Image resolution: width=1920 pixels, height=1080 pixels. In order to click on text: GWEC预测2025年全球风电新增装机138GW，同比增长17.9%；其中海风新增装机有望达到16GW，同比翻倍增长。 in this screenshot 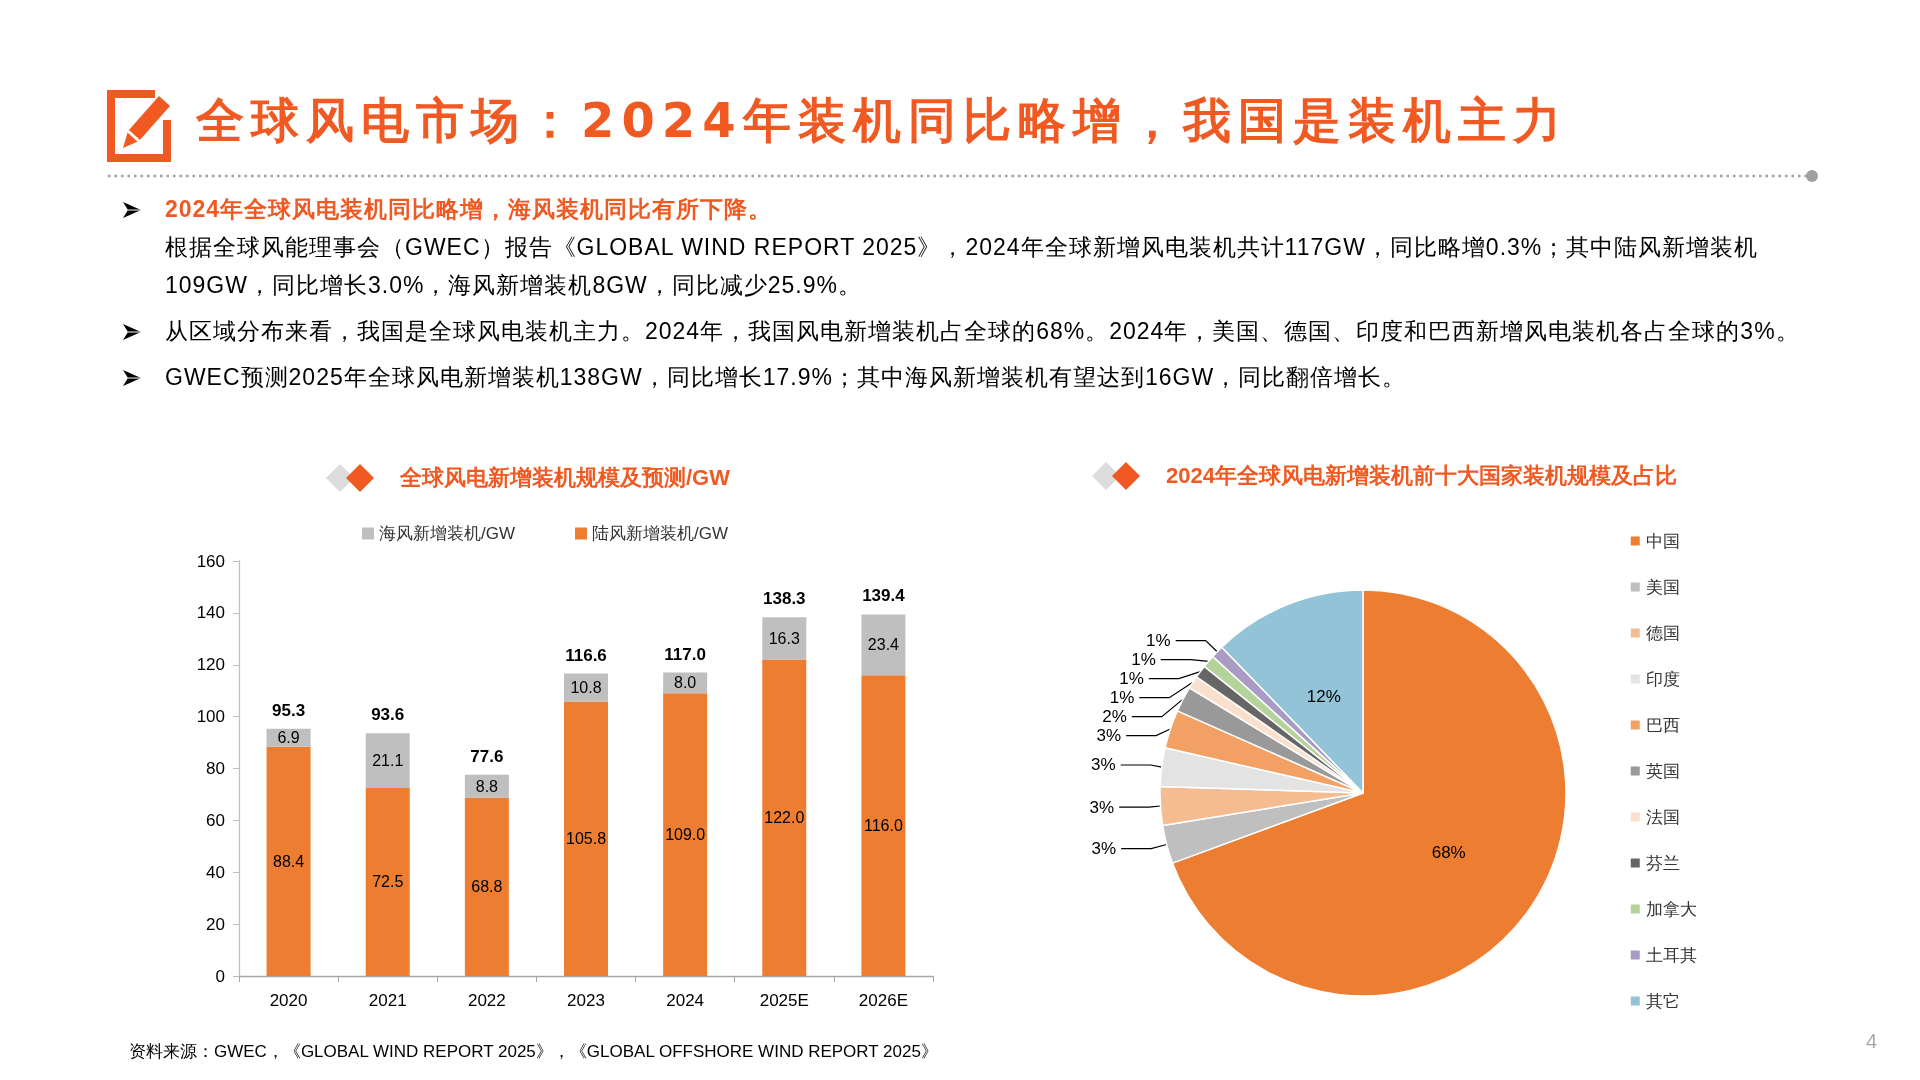, I will do `click(786, 377)`.